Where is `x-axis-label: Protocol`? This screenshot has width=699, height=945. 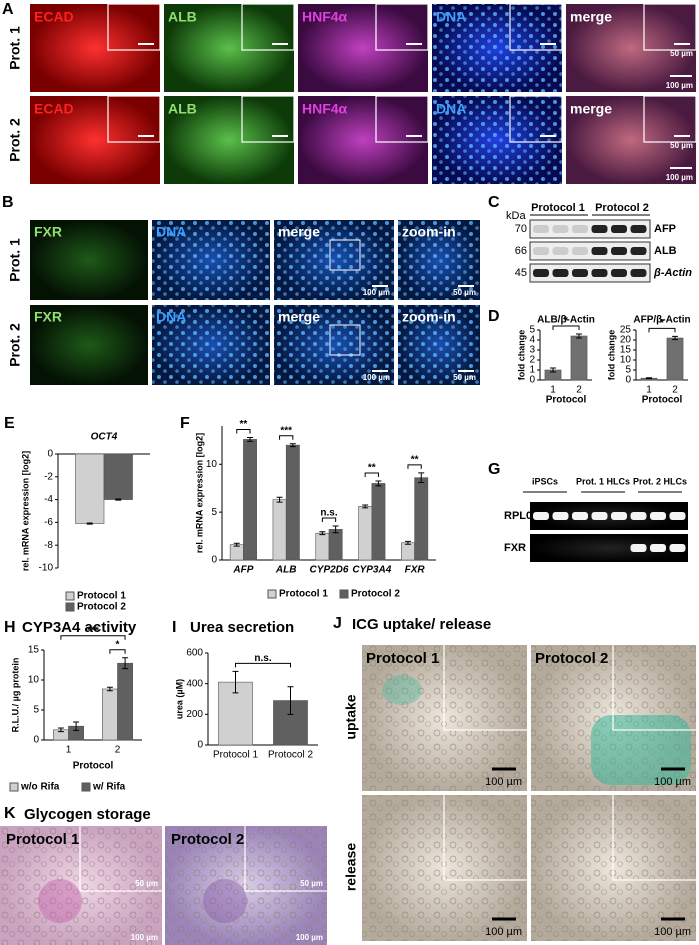 x-axis-label: Protocol is located at coordinates (93, 766).